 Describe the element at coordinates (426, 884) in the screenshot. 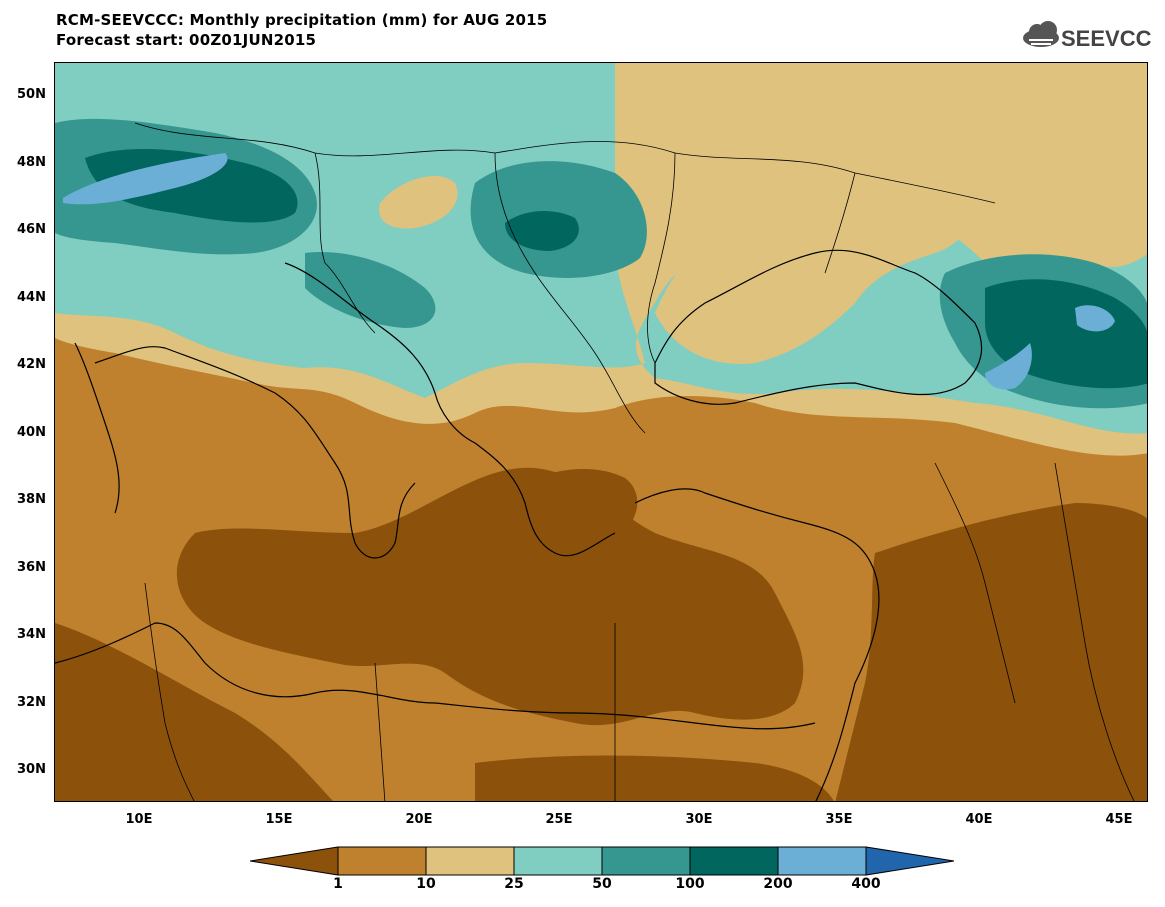

I see `colorbar-label-10: 10` at that location.